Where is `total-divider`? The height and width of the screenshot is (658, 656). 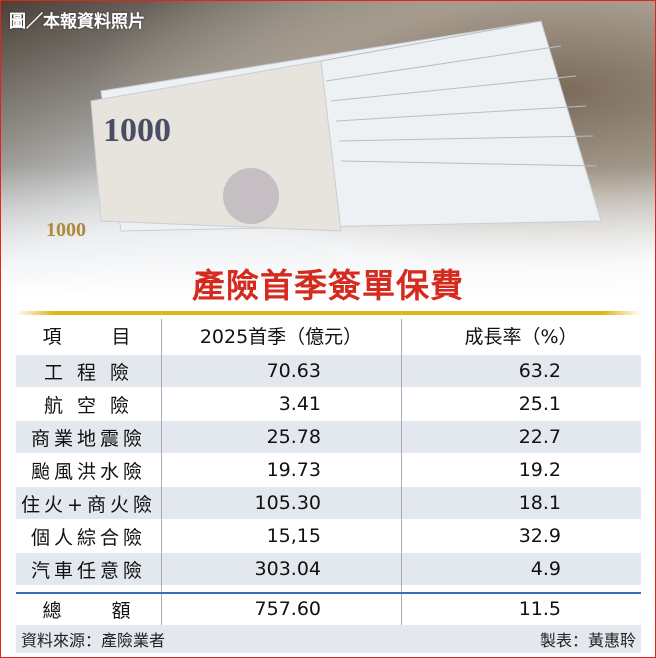 total-divider is located at coordinates (328, 593).